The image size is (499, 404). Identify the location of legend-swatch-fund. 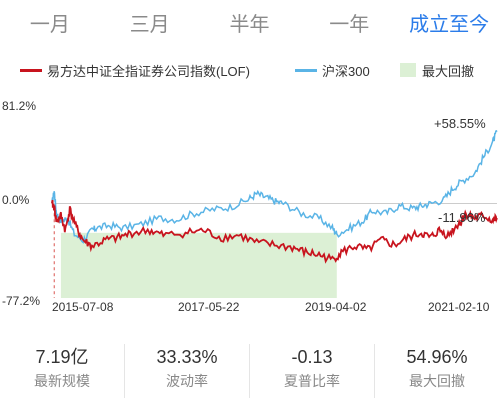
(31, 70).